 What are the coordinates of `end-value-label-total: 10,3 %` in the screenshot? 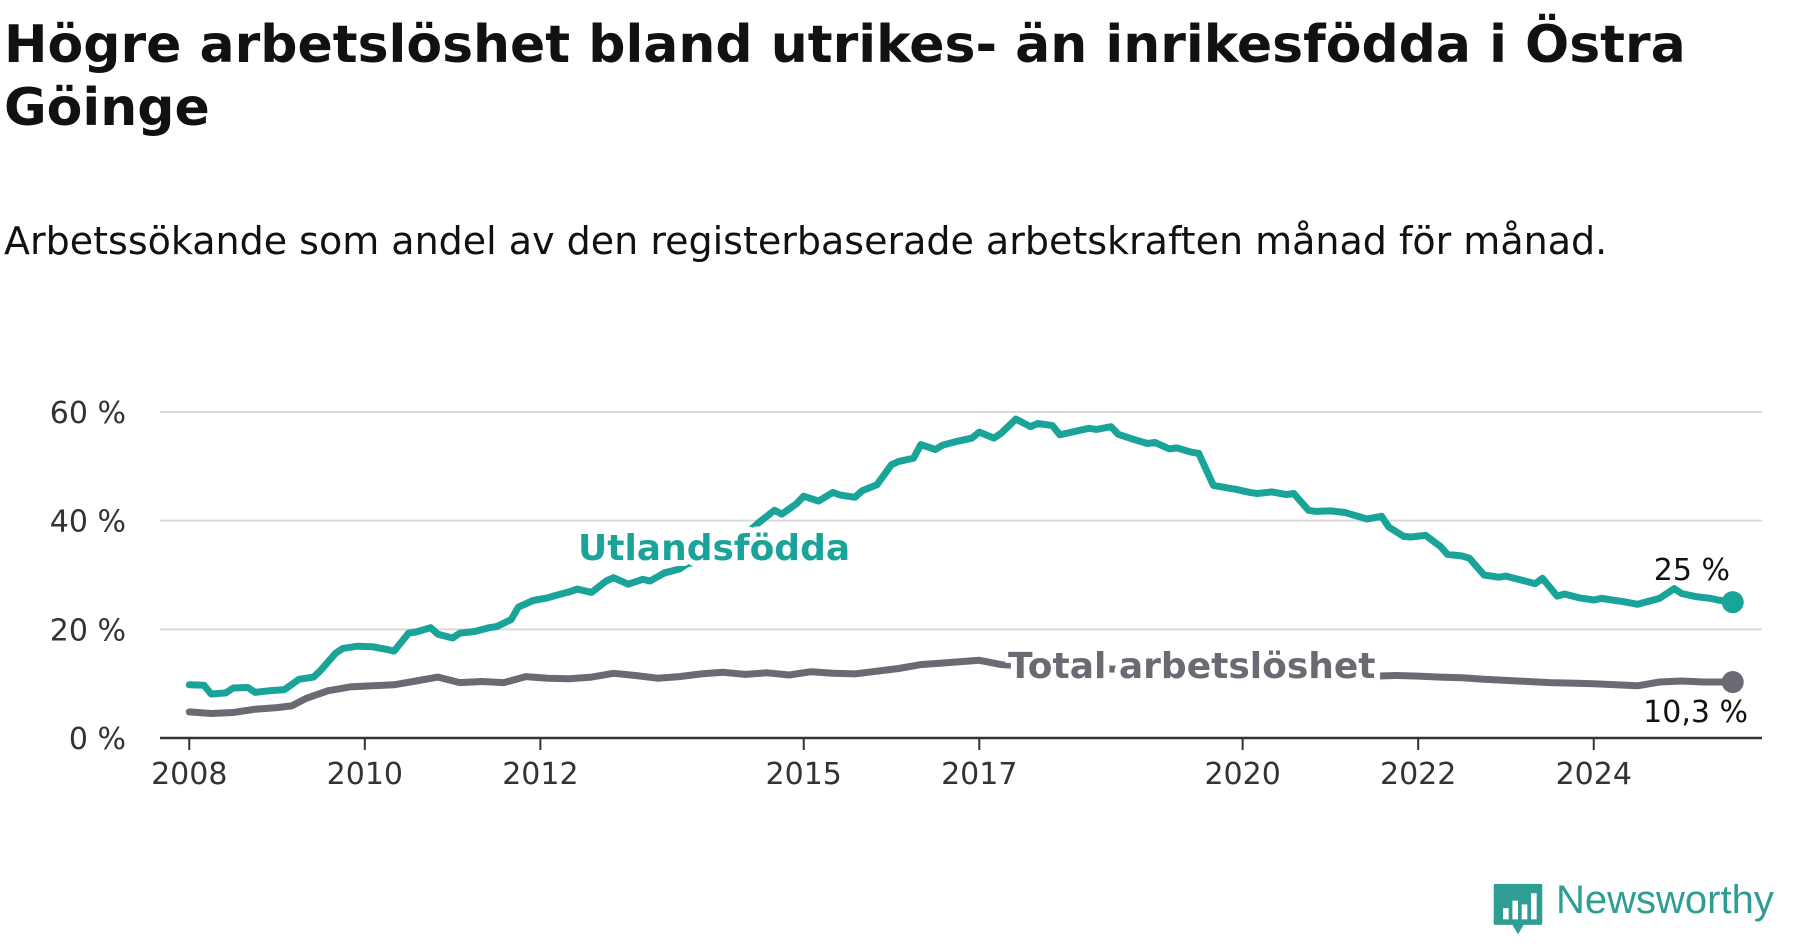 It's located at (1695, 712).